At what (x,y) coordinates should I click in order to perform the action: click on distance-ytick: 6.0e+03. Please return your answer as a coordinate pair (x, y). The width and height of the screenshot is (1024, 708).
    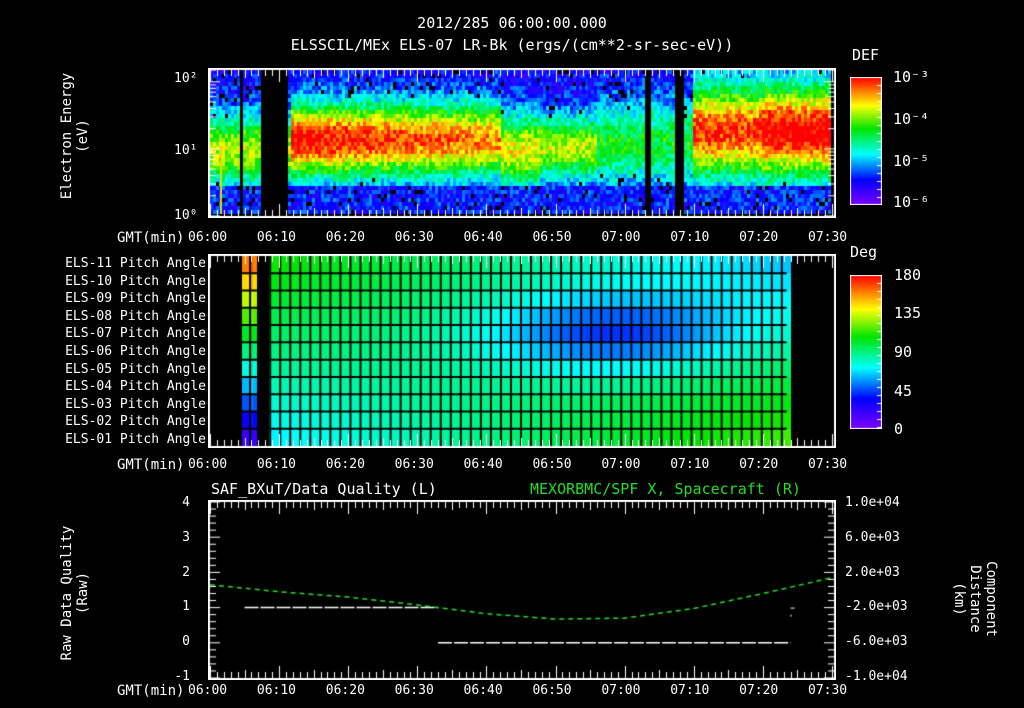
    Looking at the image, I should click on (872, 537).